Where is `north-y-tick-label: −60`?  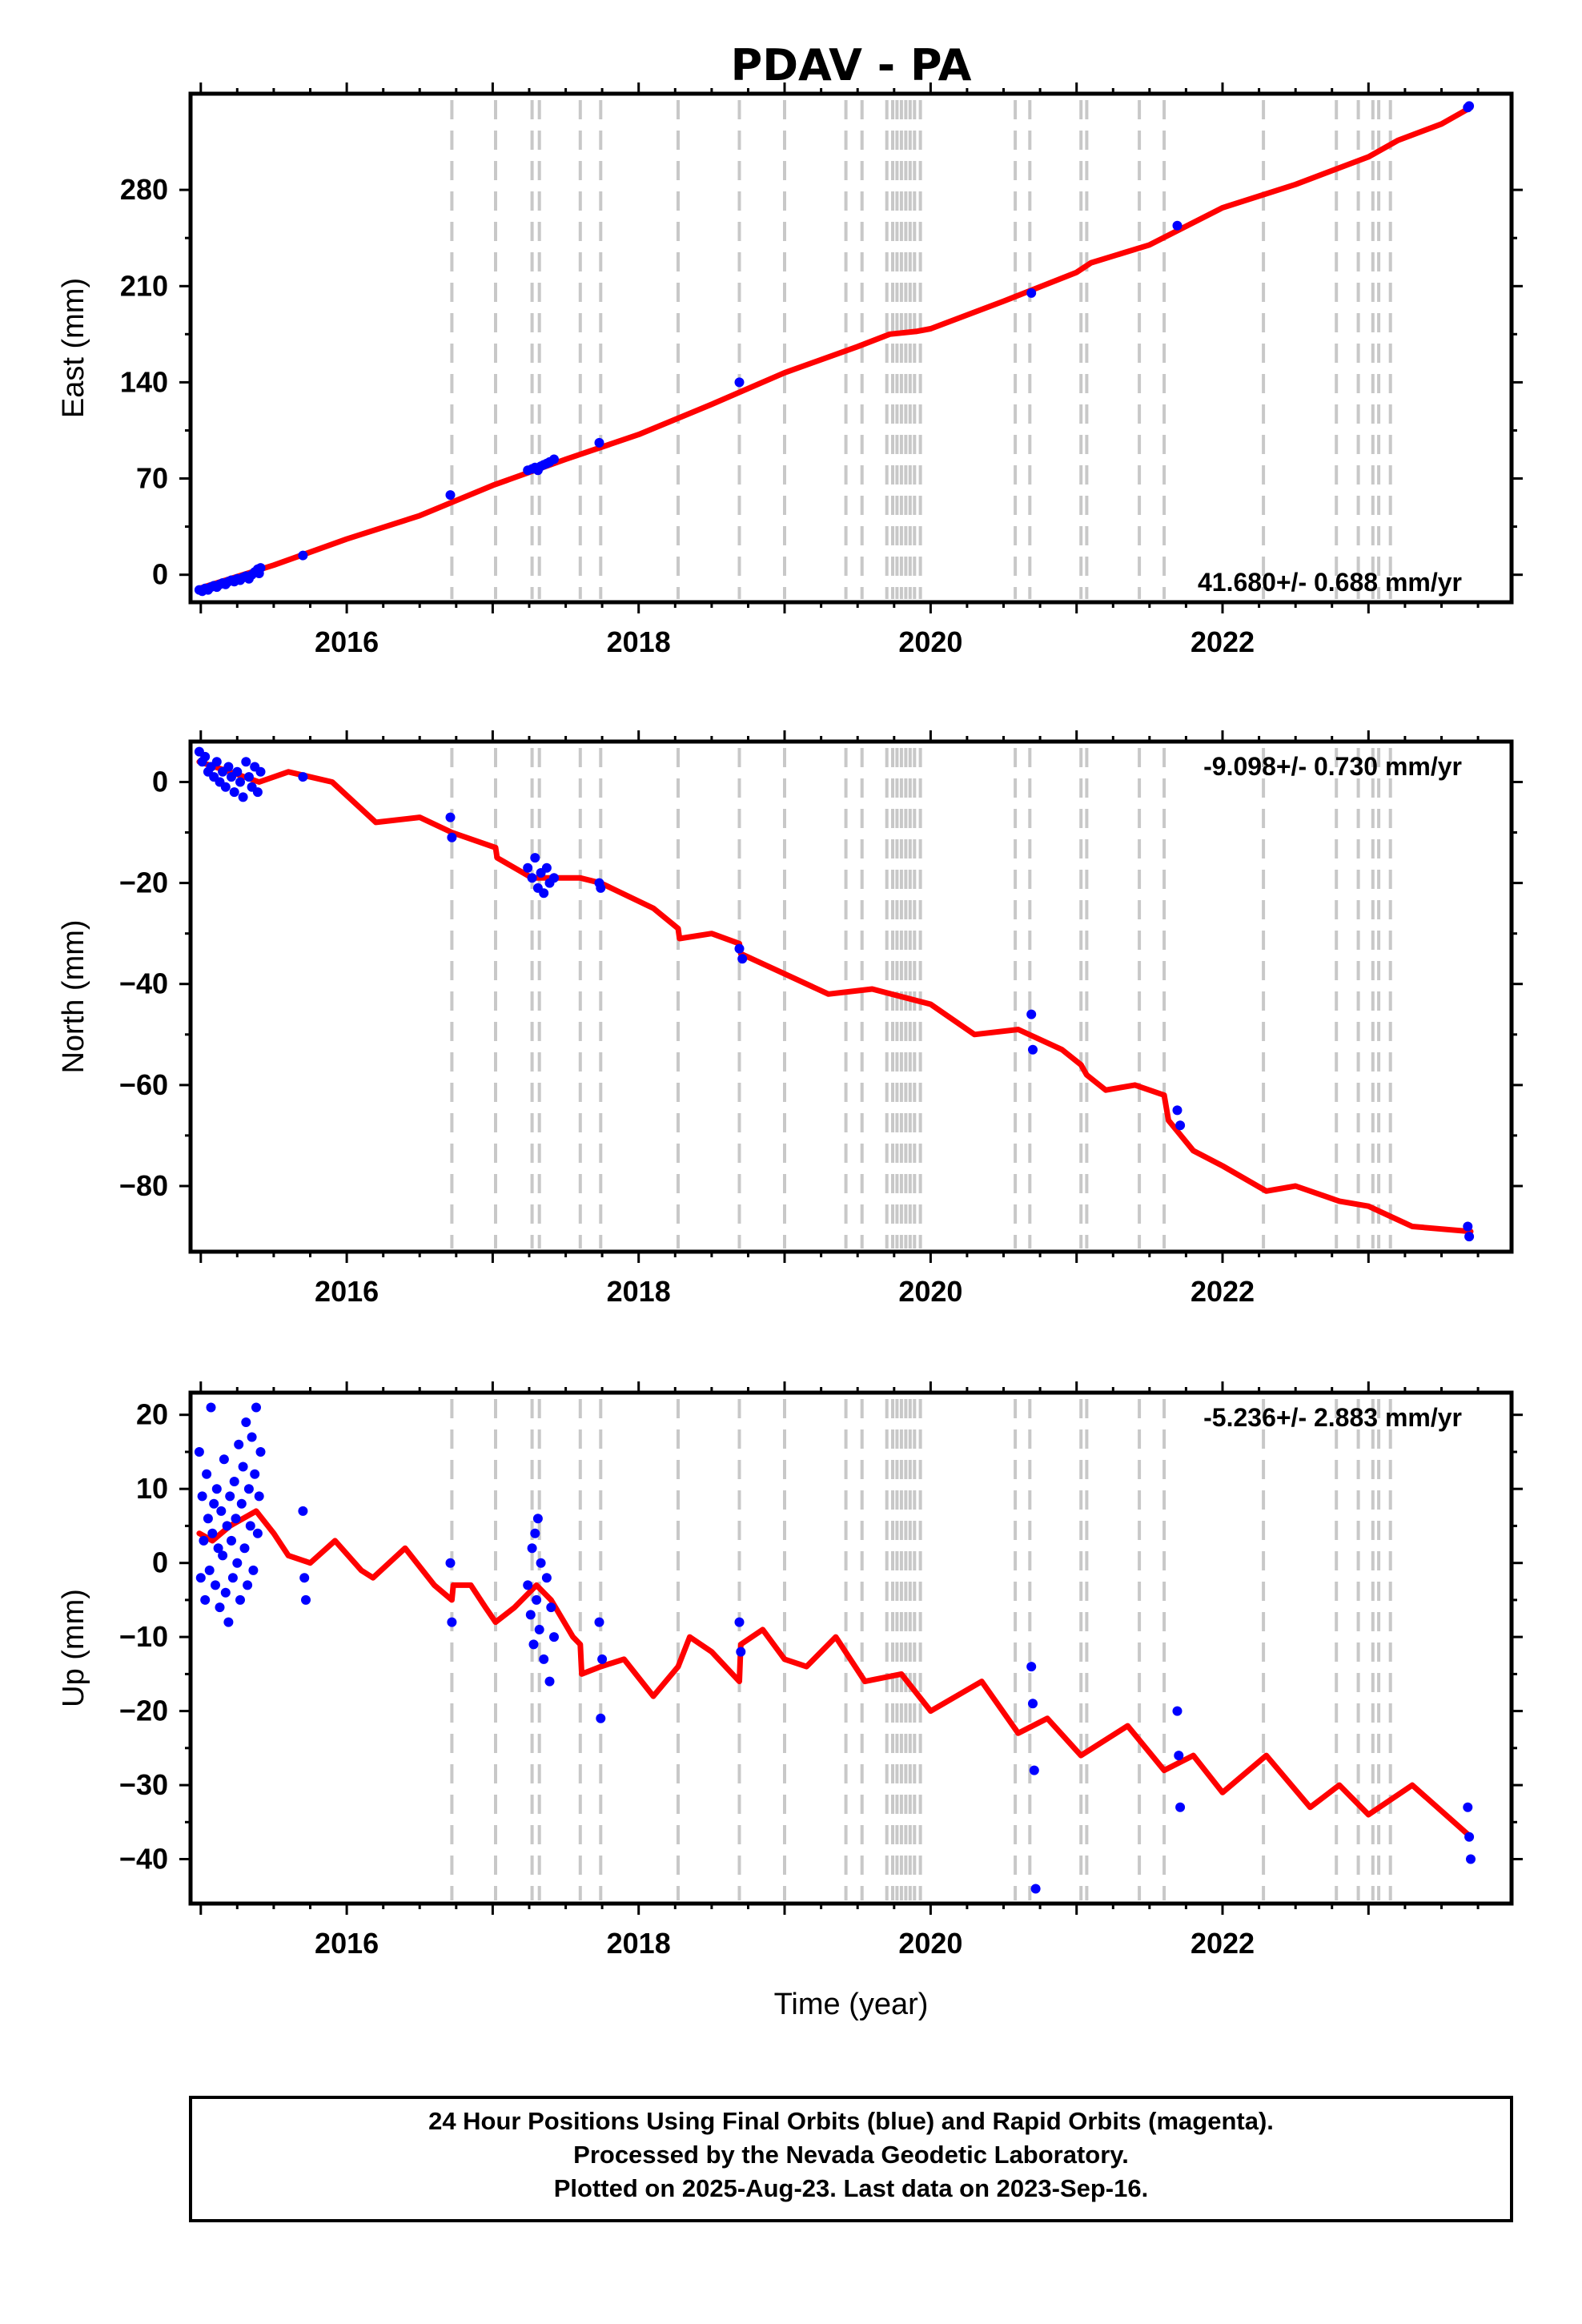
north-y-tick-label: −60 is located at coordinates (144, 1084).